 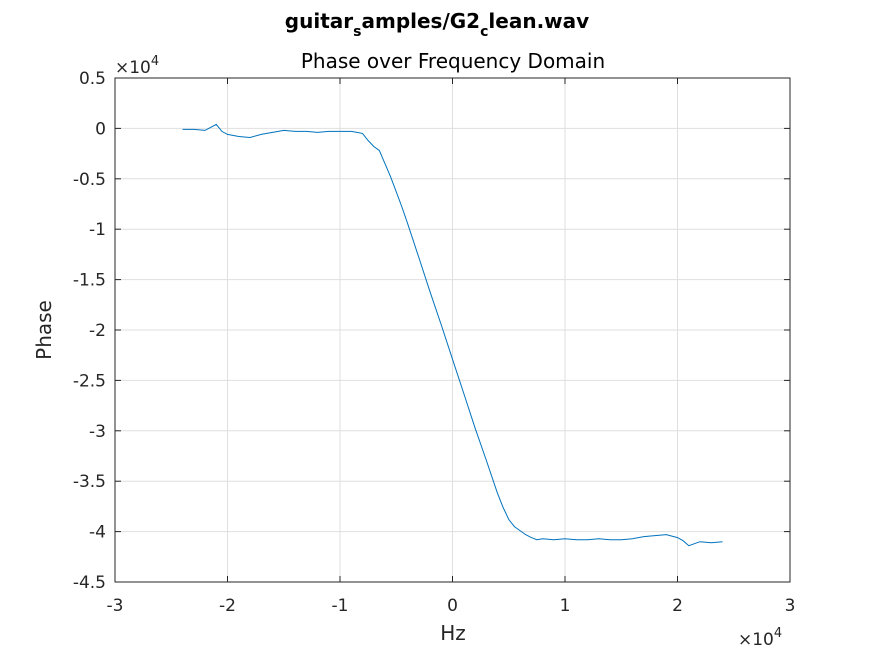 What do you see at coordinates (437, 24) in the screenshot?
I see `chart-title: guitarsamples/G2clean.wav` at bounding box center [437, 24].